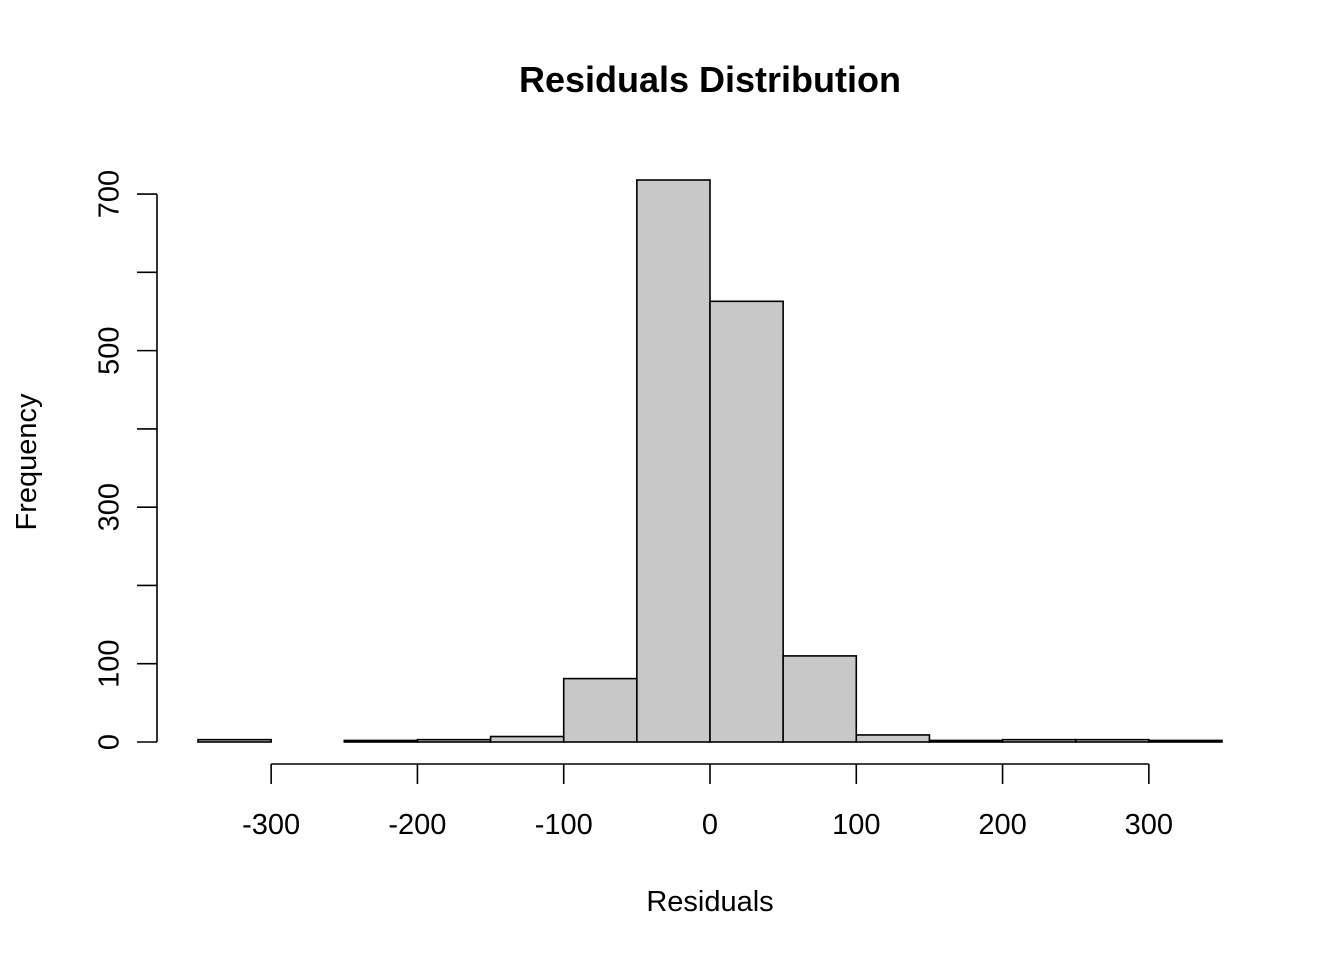 The width and height of the screenshot is (1344, 960). I want to click on x-axis-label: Residuals, so click(709, 902).